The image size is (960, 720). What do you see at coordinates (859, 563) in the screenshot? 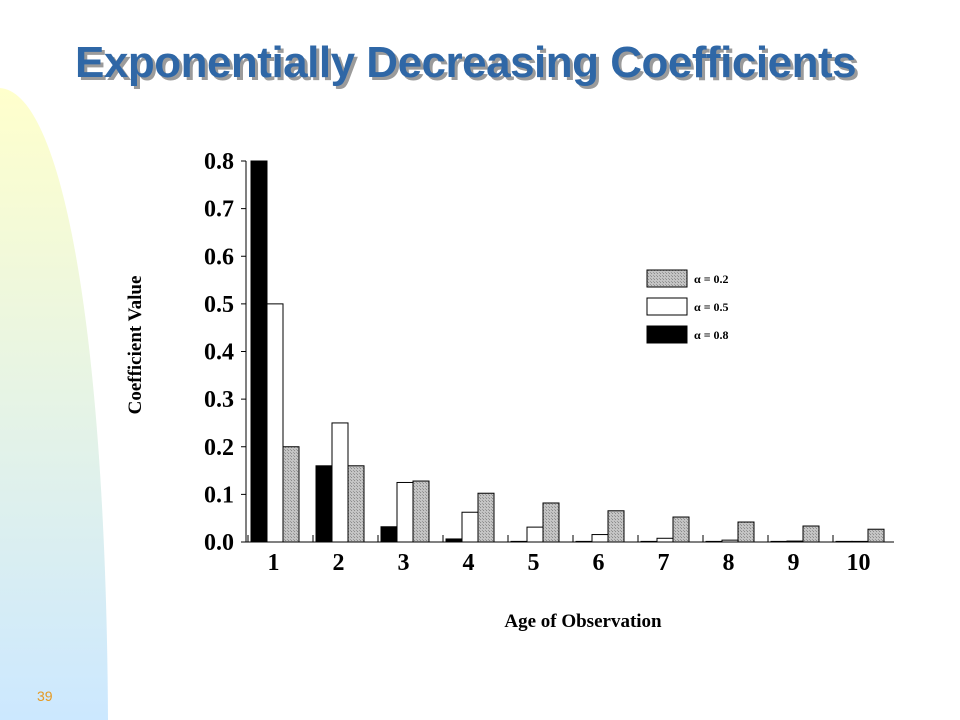
I see `x-tick-label: 10` at bounding box center [859, 563].